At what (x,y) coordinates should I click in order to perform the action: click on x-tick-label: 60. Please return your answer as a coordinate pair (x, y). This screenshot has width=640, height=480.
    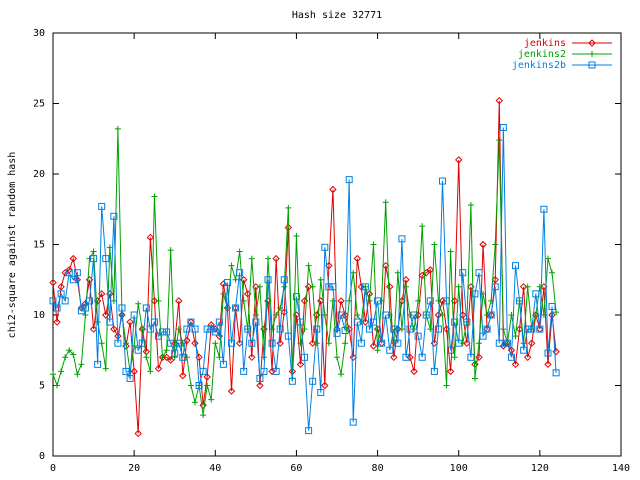
    Looking at the image, I should click on (296, 468).